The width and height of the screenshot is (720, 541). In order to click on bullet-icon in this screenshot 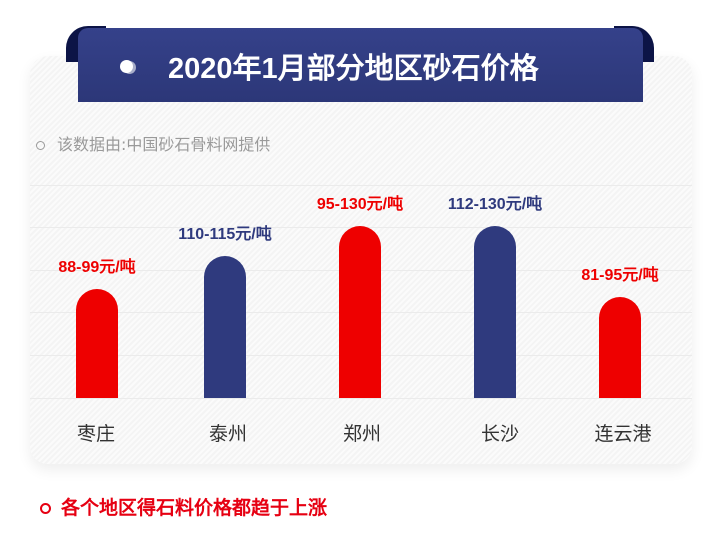, I will do `click(126, 66)`.